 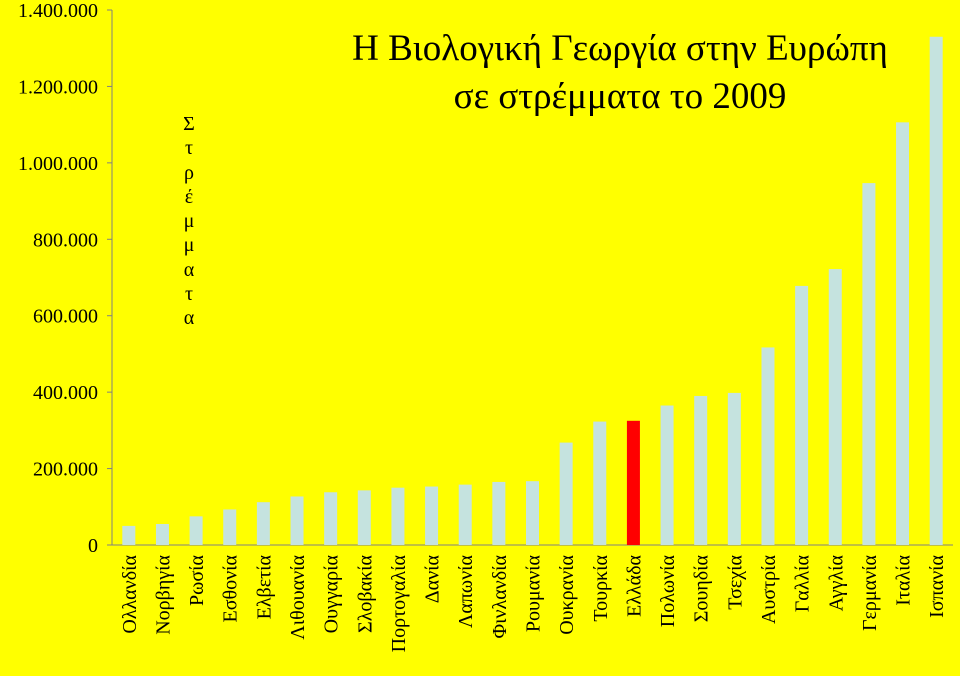 What do you see at coordinates (58, 87) in the screenshot?
I see `y-tick-label: 1.200.000` at bounding box center [58, 87].